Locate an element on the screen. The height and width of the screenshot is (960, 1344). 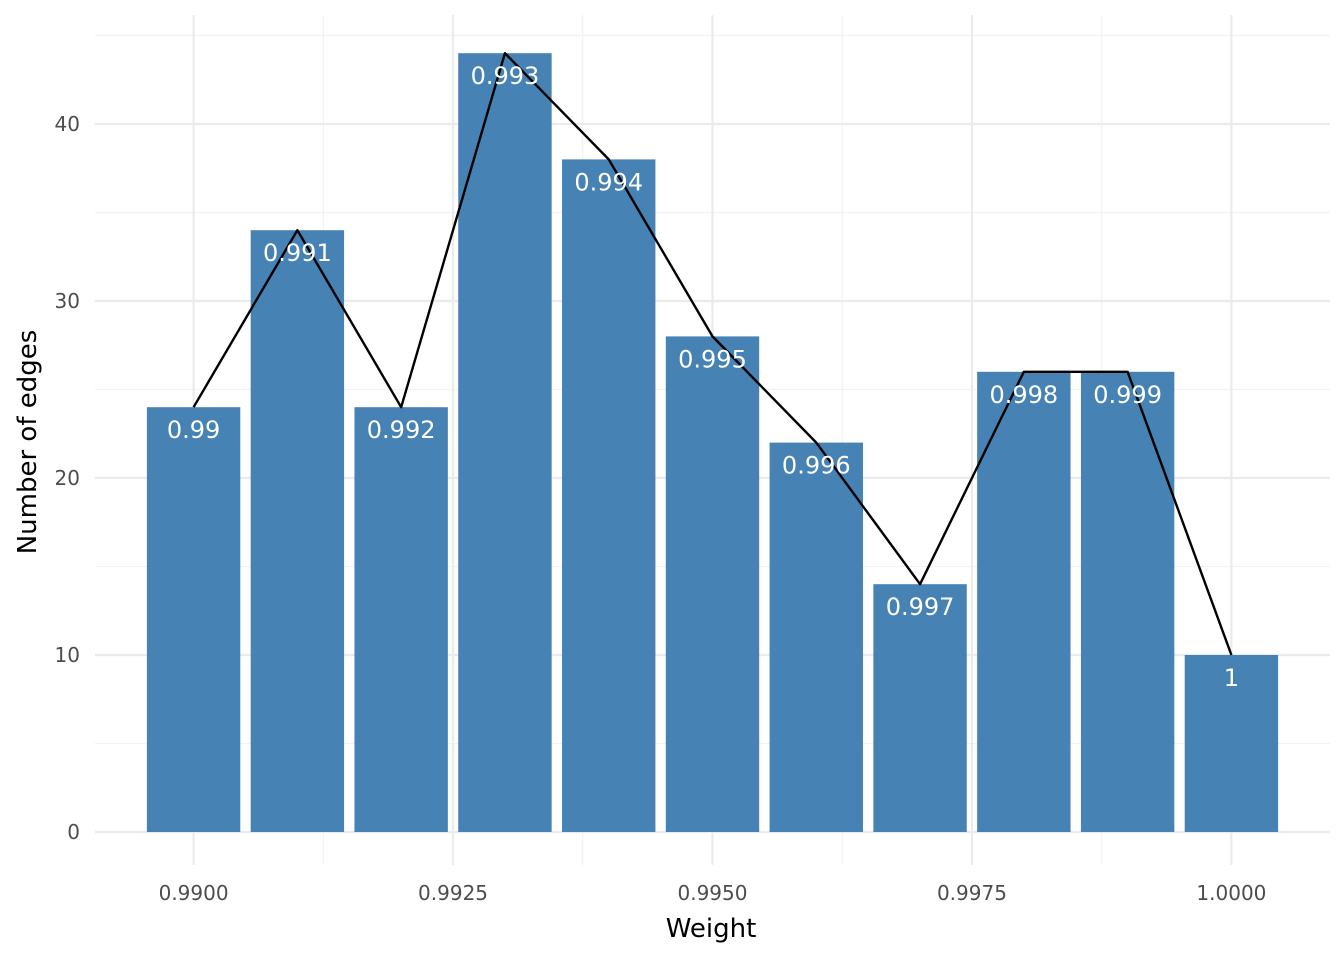
bar-label: 0.993 is located at coordinates (505, 76).